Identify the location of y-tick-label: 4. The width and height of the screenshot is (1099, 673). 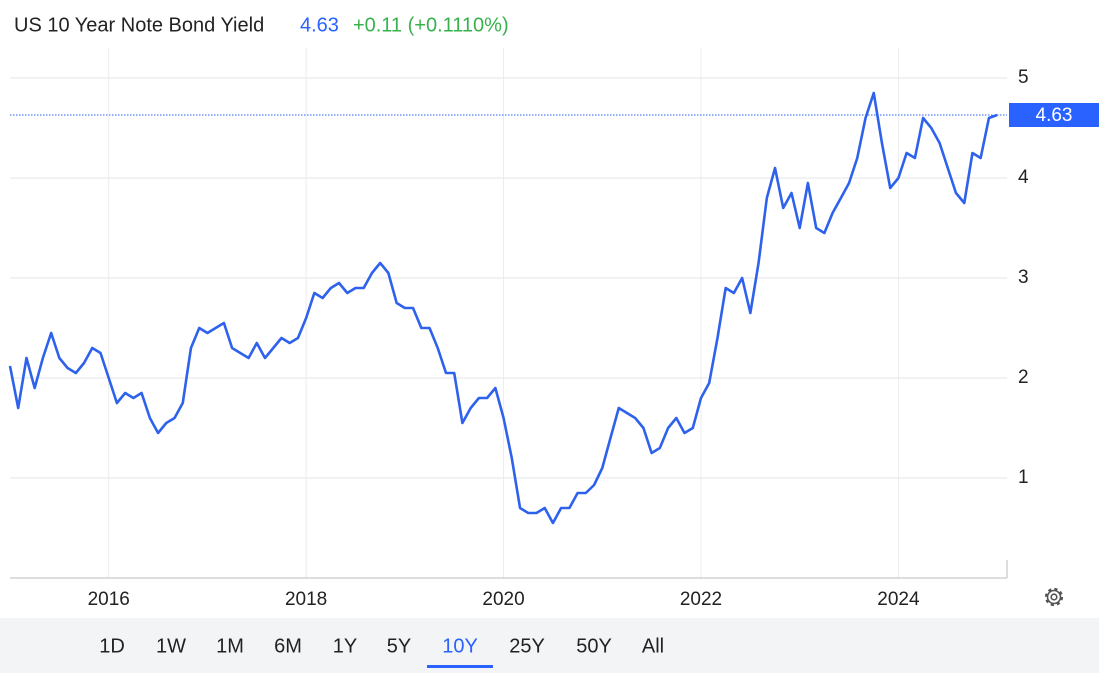
(1023, 177).